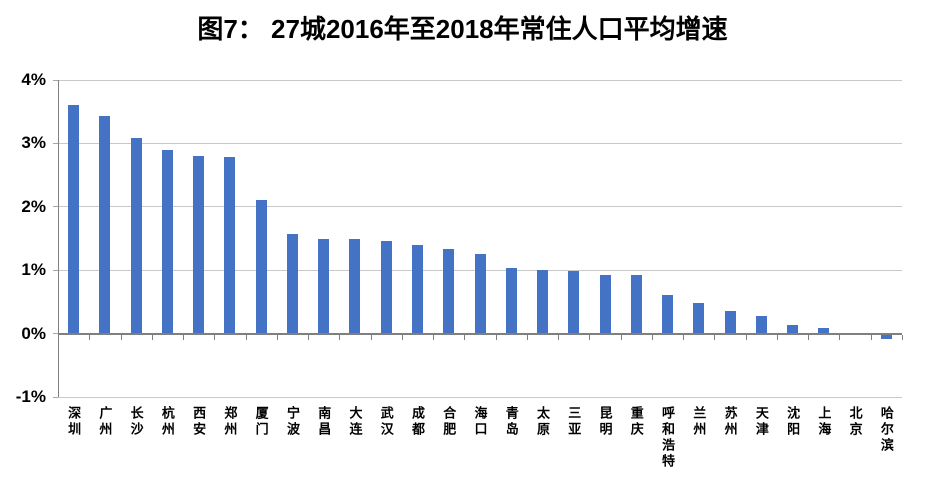 The width and height of the screenshot is (925, 502). I want to click on y-axis-label: 4%, so click(33, 79).